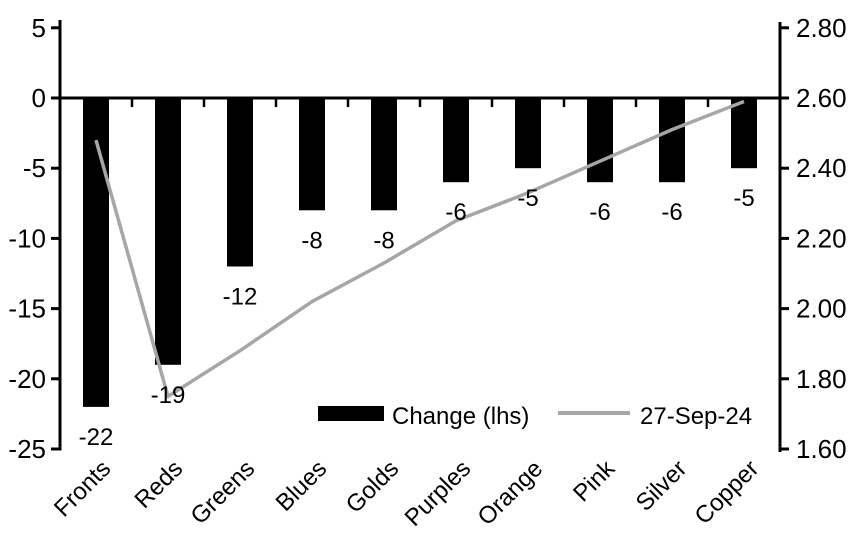  What do you see at coordinates (821, 28) in the screenshot?
I see `right-axis-tick-label: 2.80` at bounding box center [821, 28].